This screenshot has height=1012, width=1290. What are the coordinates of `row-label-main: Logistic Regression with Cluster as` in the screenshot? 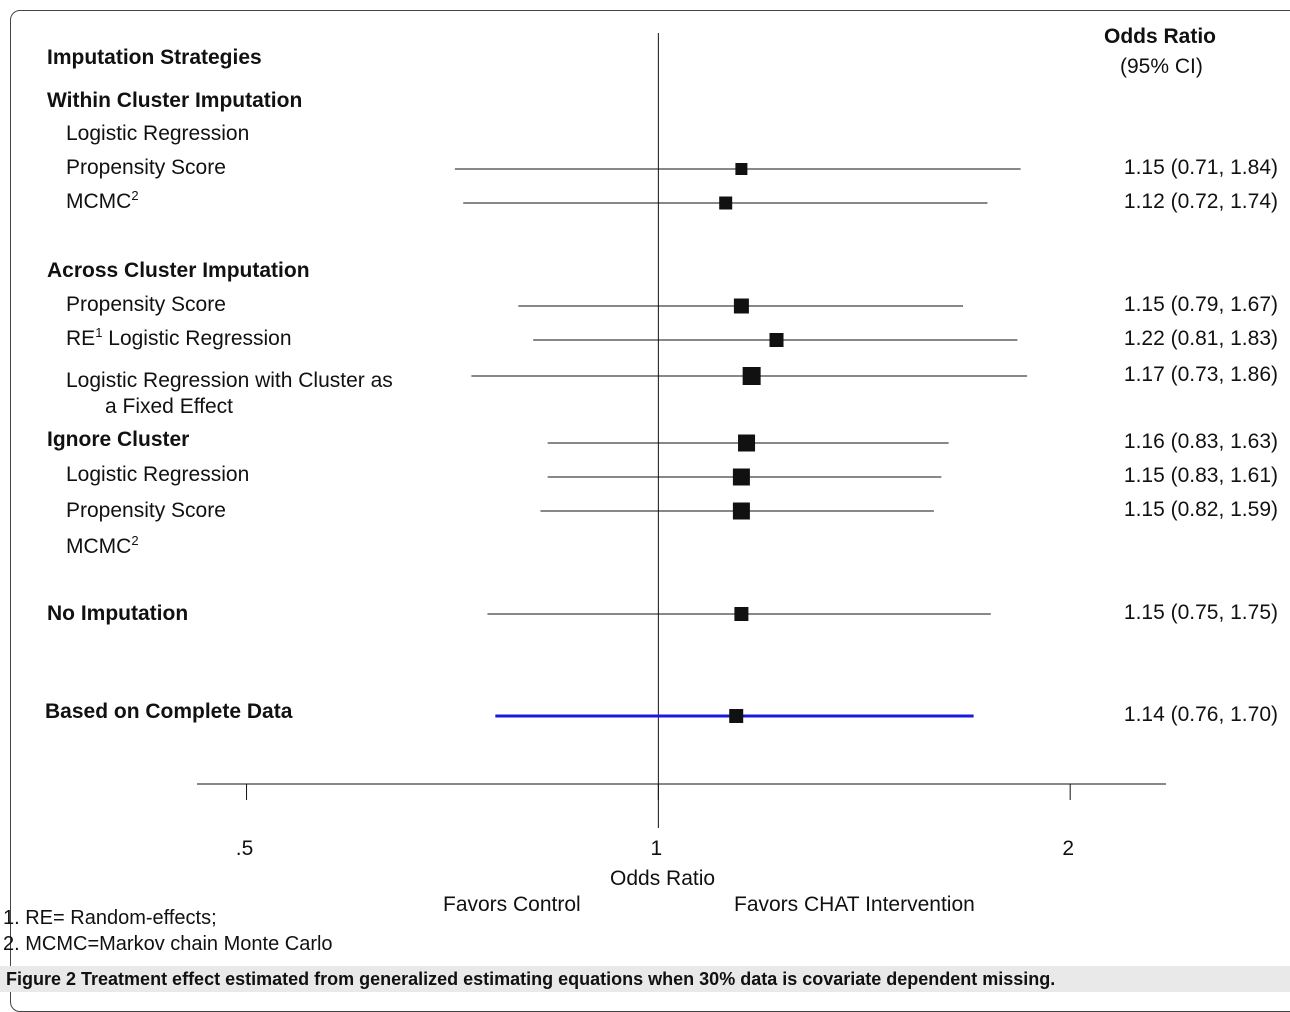 It's located at (229, 380).